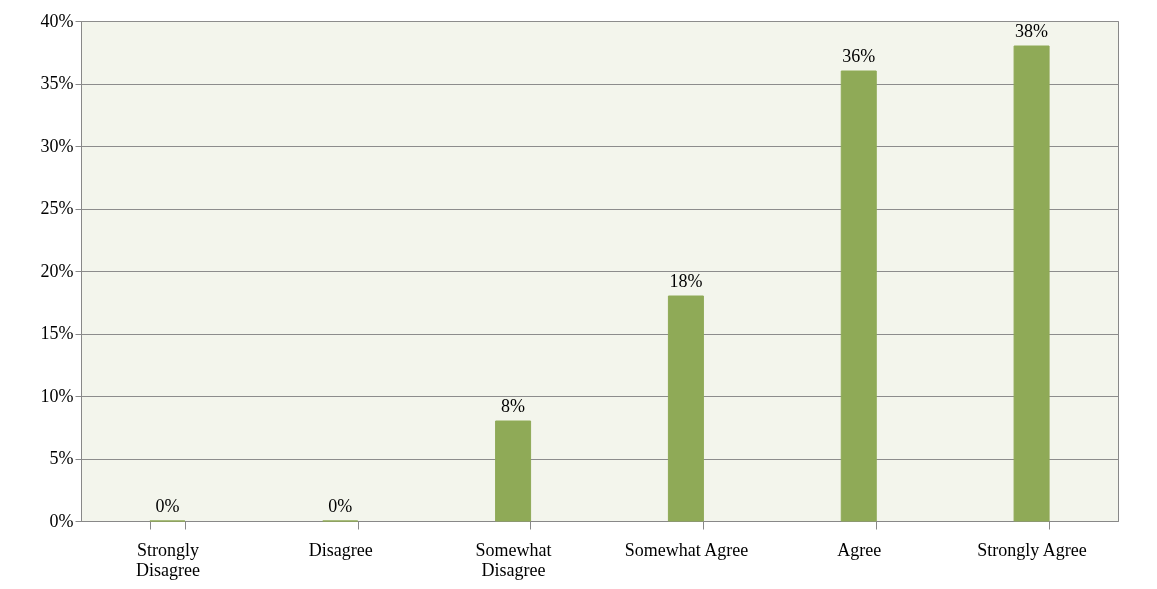 This screenshot has width=1157, height=589. What do you see at coordinates (859, 549) in the screenshot?
I see `x-tick-label: Agree` at bounding box center [859, 549].